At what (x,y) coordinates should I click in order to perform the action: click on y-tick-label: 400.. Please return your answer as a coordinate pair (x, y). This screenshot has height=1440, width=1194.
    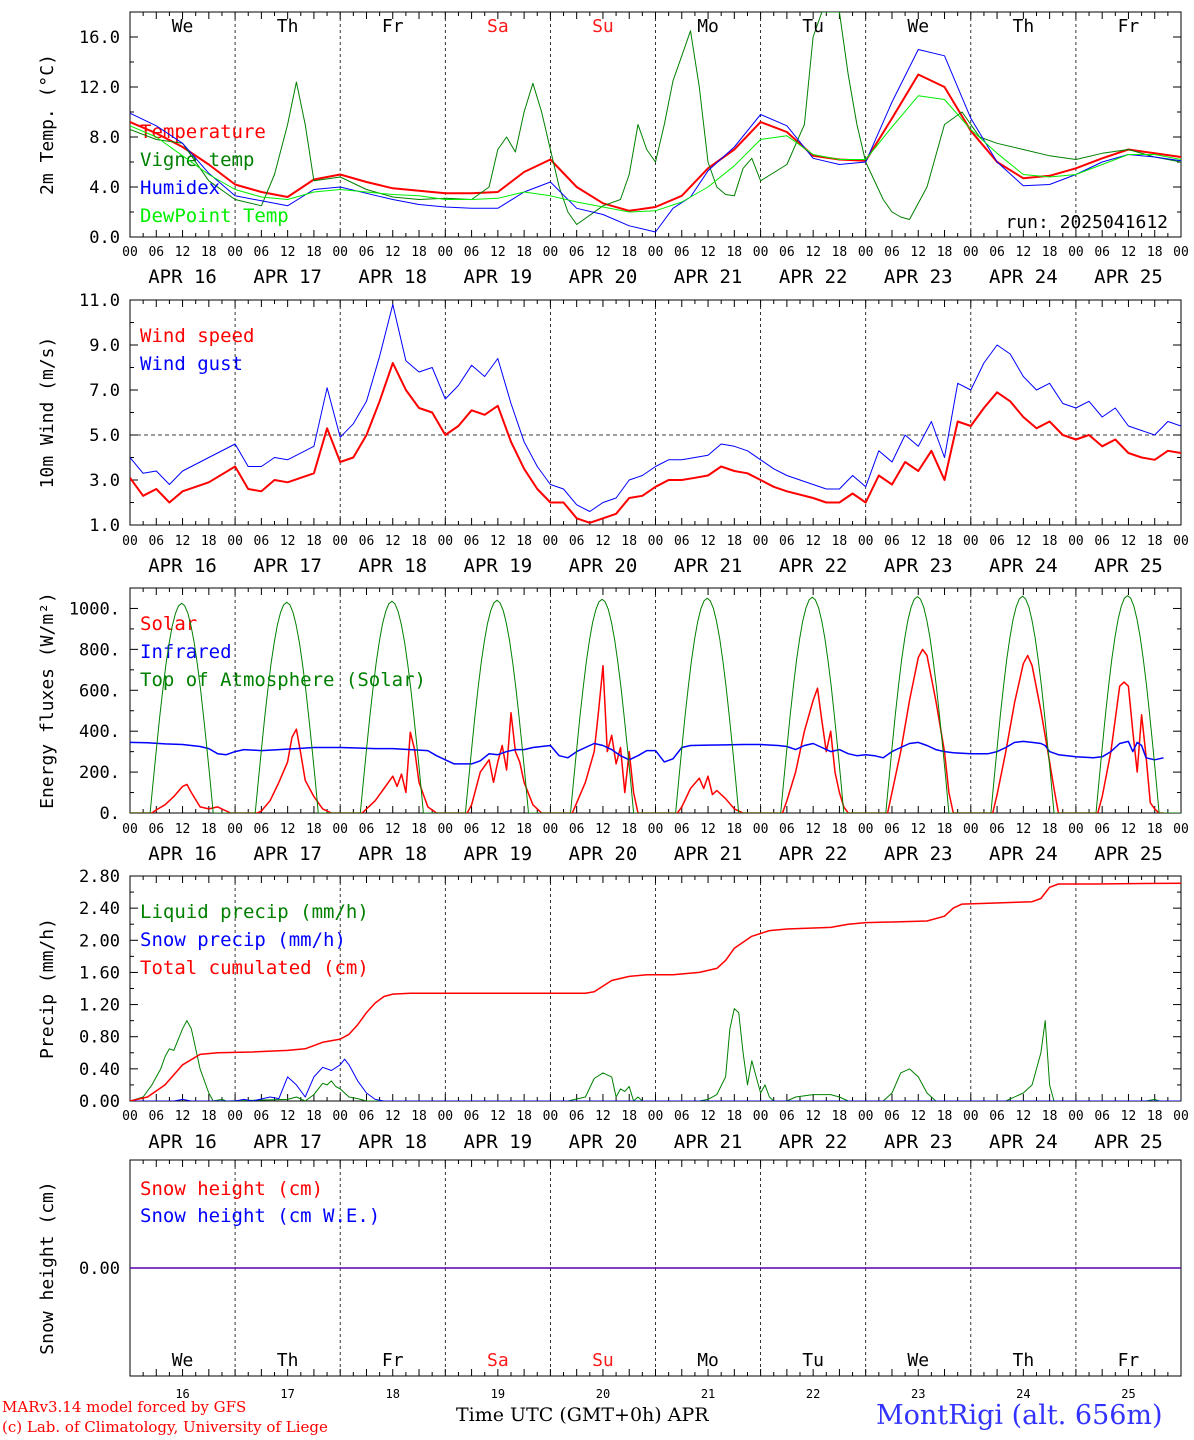
    Looking at the image, I should click on (99, 732).